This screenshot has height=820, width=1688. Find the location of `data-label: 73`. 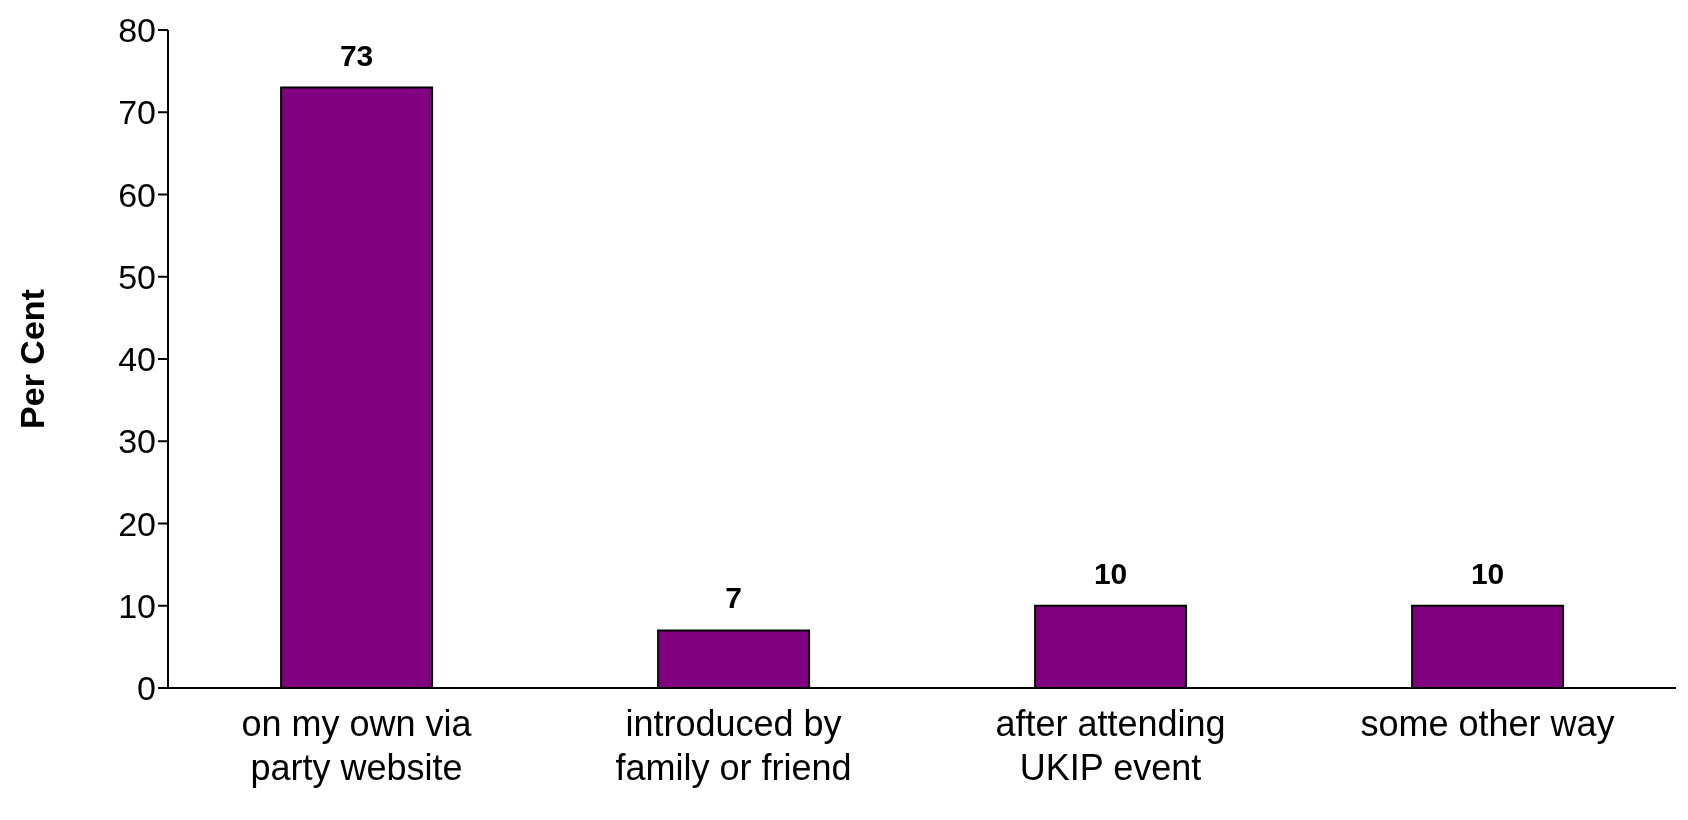

data-label: 73 is located at coordinates (356, 55).